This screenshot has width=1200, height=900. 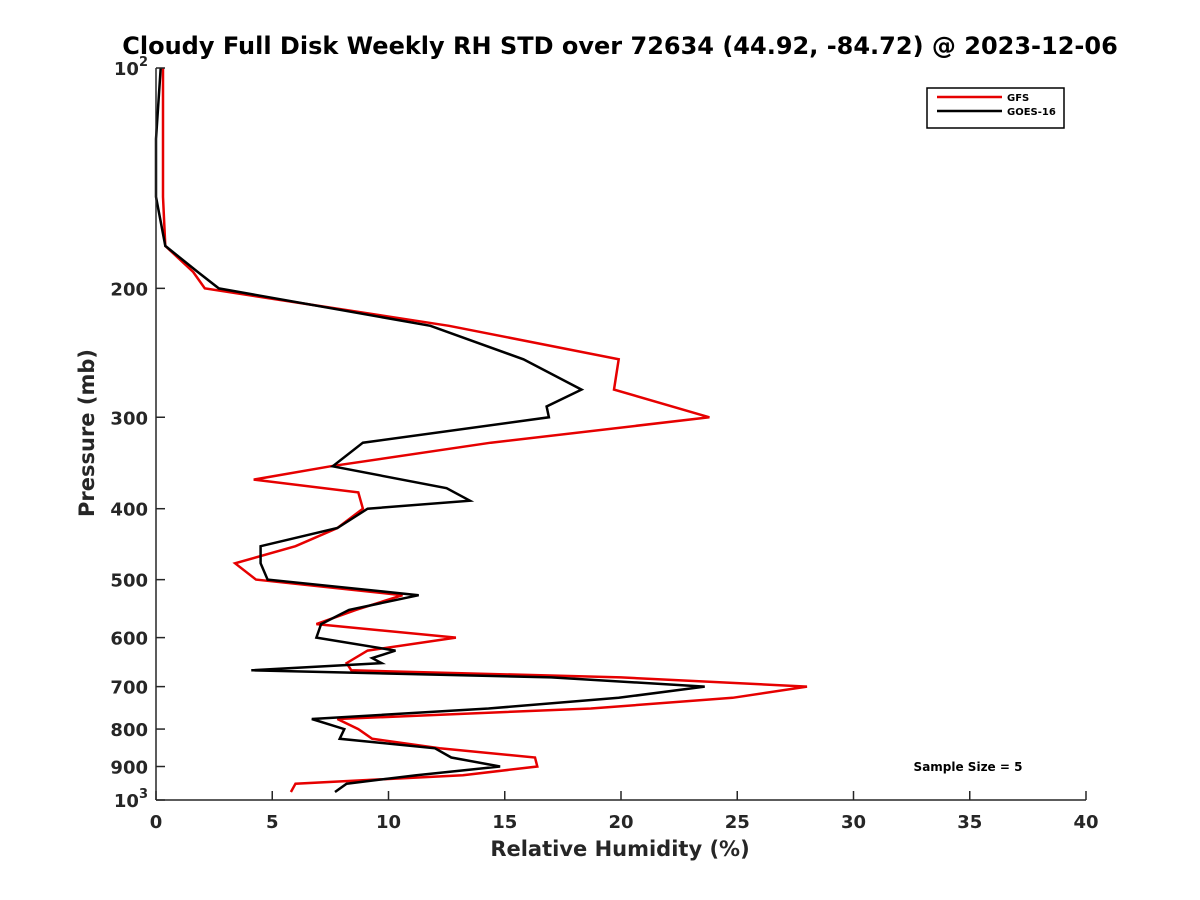 What do you see at coordinates (131, 799) in the screenshot?
I see `y-tick-label: 10³` at bounding box center [131, 799].